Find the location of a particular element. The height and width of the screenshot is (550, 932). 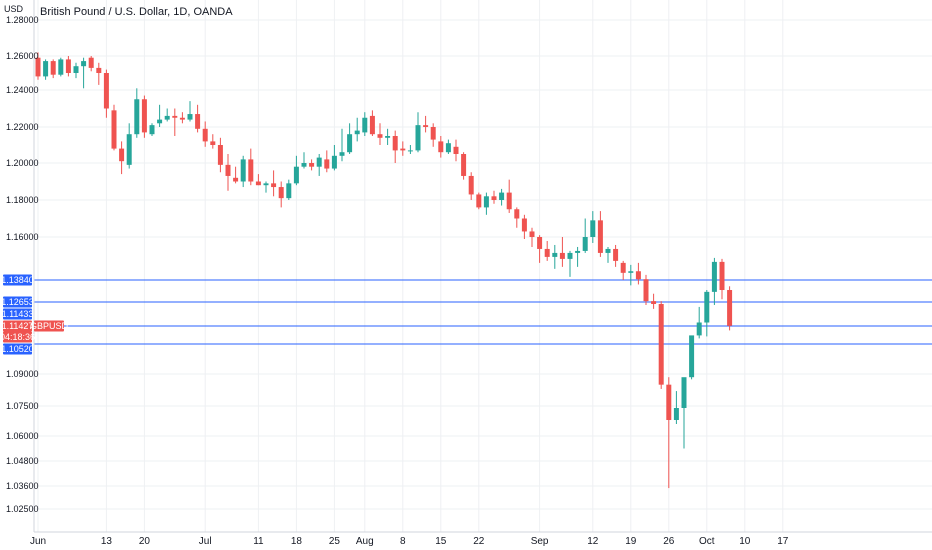

x-tick-label: 8 is located at coordinates (403, 541).